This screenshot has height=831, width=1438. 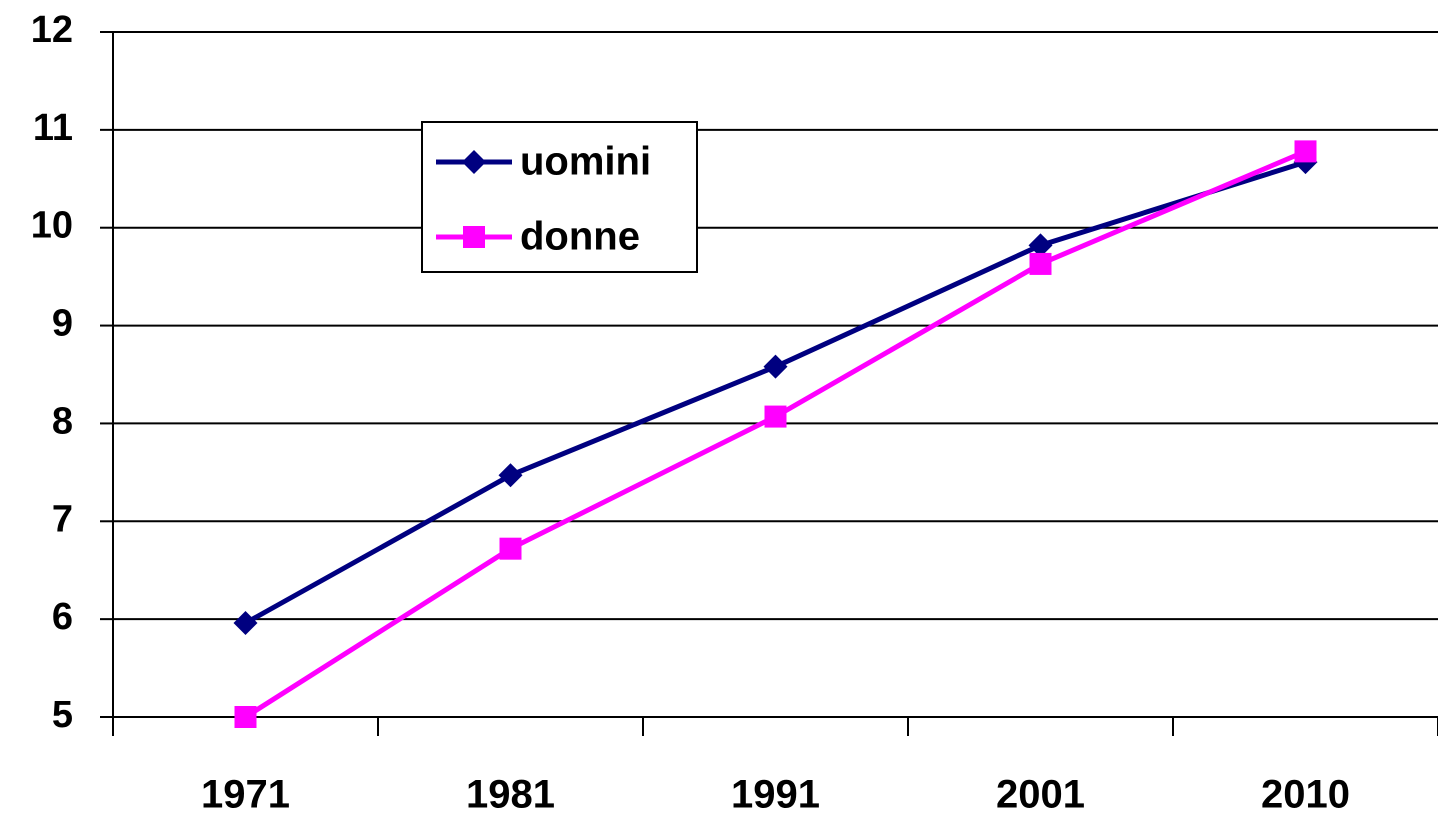 I want to click on y-tick-label: 10, so click(x=52, y=226).